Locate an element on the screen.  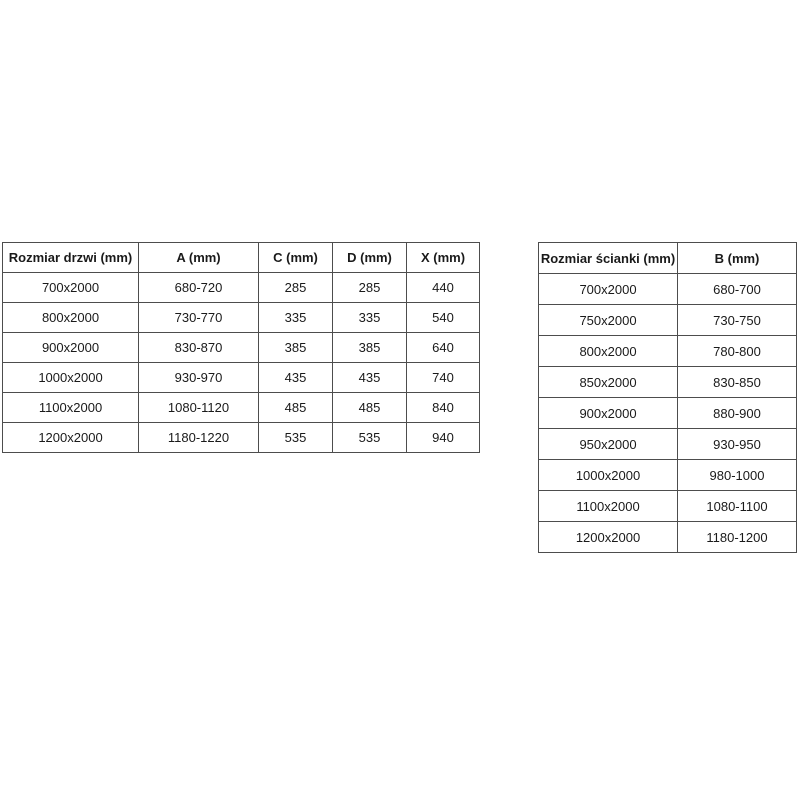
table-cell: 1080-1100 is located at coordinates (737, 506).